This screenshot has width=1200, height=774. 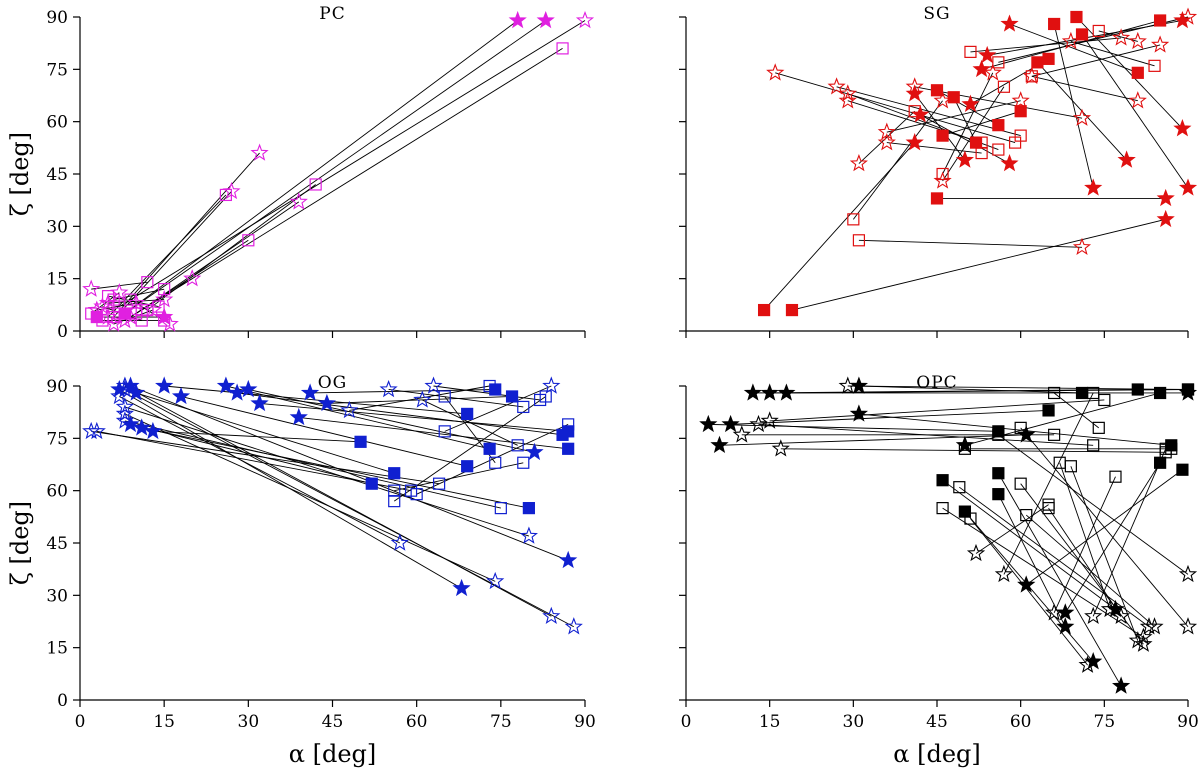 What do you see at coordinates (57, 492) in the screenshot?
I see `y-tick-label: 60` at bounding box center [57, 492].